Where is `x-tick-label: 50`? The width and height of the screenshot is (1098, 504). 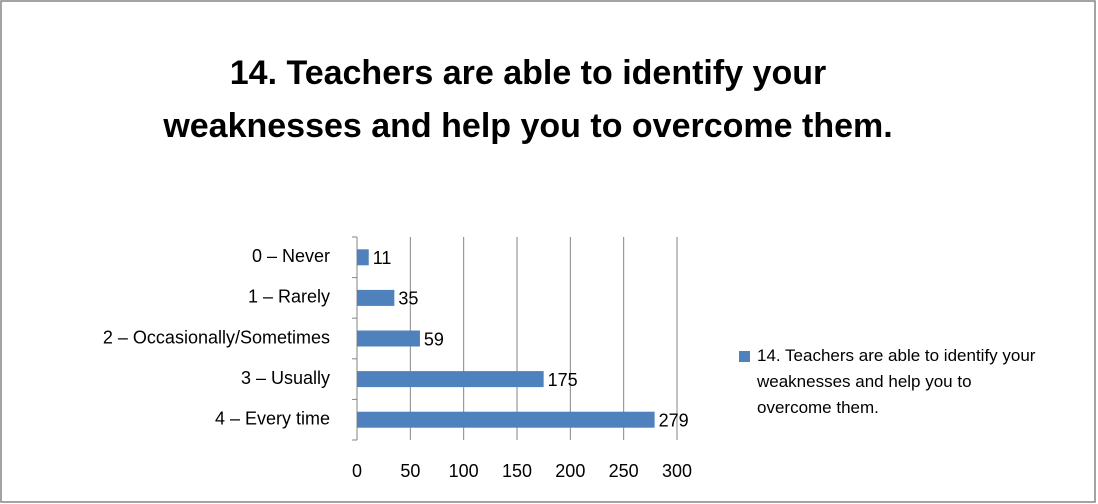
x-tick-label: 50 is located at coordinates (410, 471).